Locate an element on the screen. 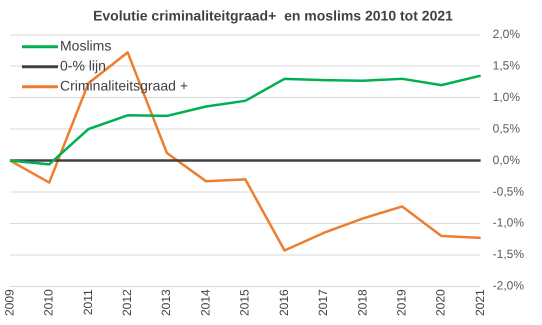 This screenshot has height=325, width=542. x-tick-label: 2017 is located at coordinates (323, 302).